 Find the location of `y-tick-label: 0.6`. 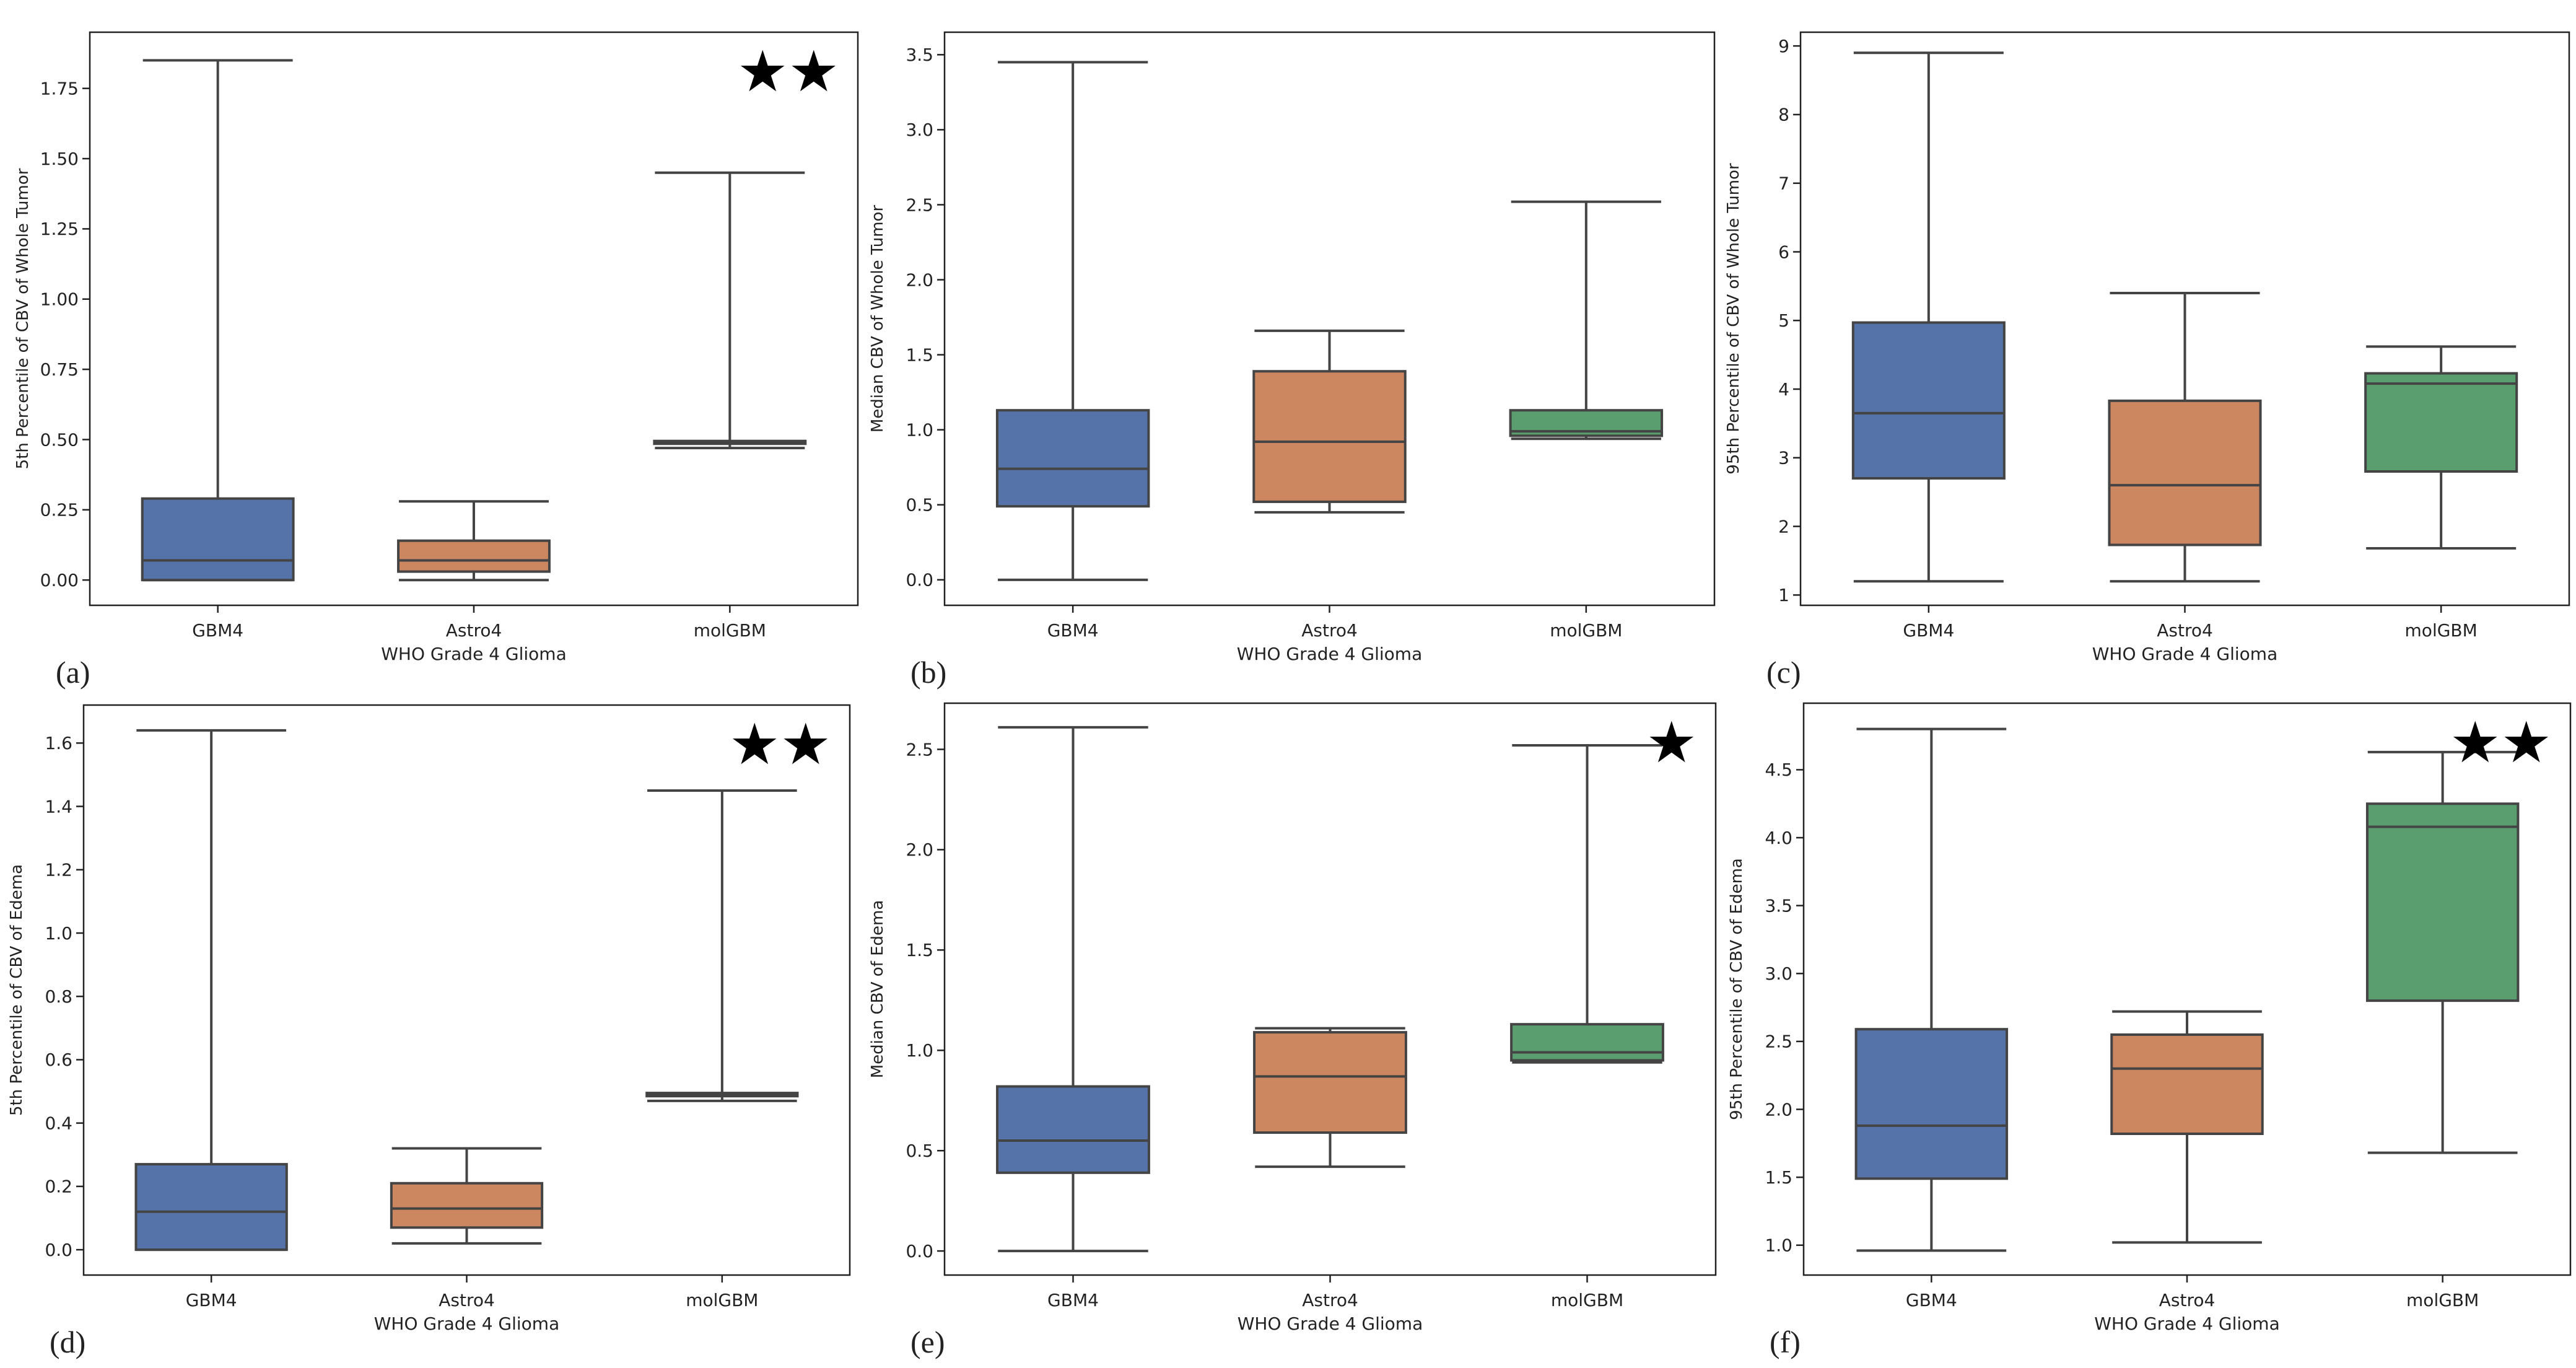

y-tick-label: 0.6 is located at coordinates (58, 1060).